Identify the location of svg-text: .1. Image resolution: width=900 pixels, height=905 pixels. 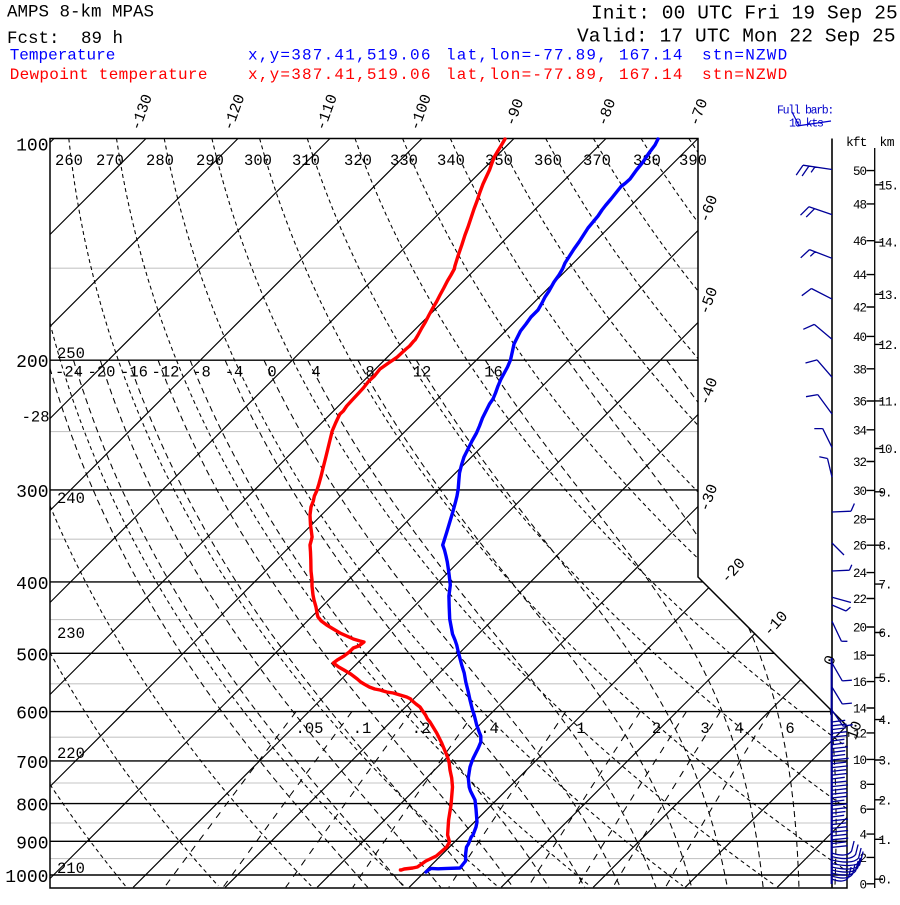
(362, 729).